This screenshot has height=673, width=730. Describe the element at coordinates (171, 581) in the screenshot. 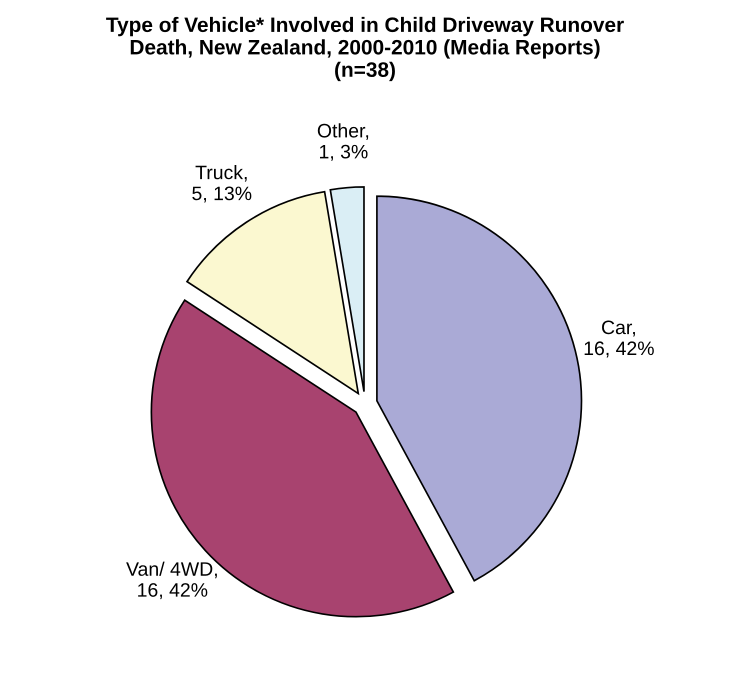

I see `slice-label: Van/ 4WD, 16, 42%` at that location.